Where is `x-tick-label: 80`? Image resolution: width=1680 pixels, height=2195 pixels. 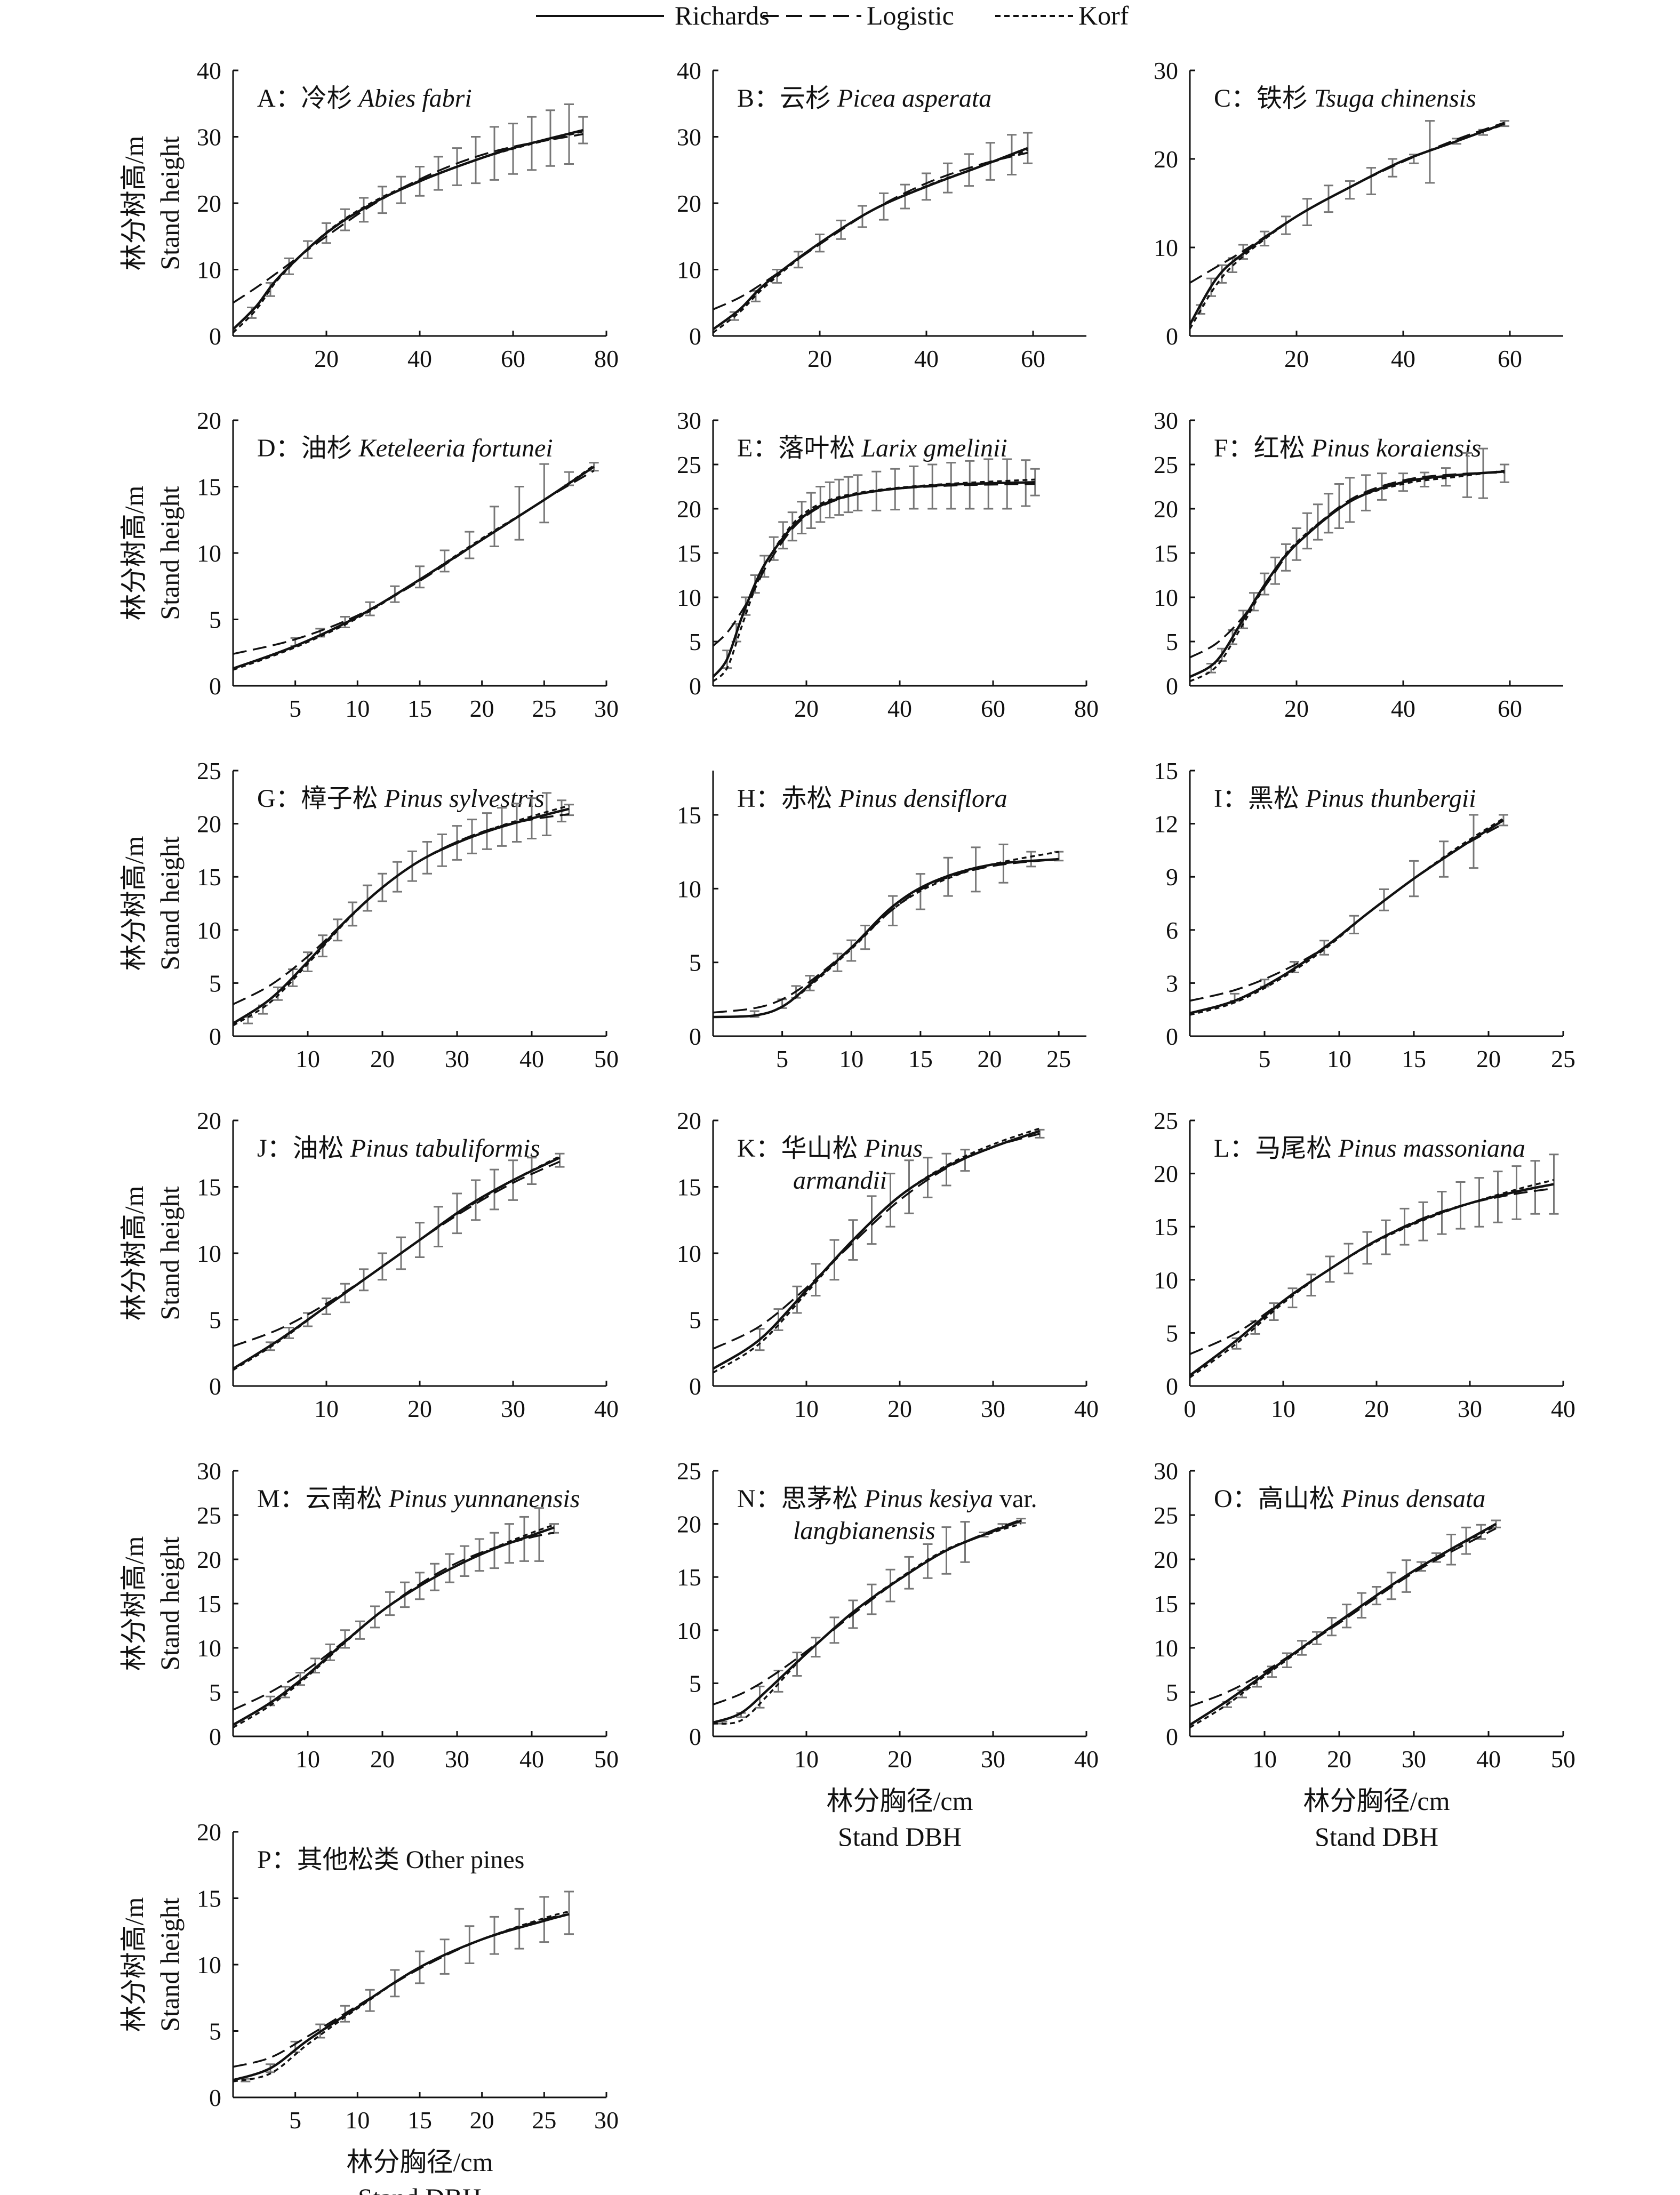
x-tick-label: 80 is located at coordinates (606, 359).